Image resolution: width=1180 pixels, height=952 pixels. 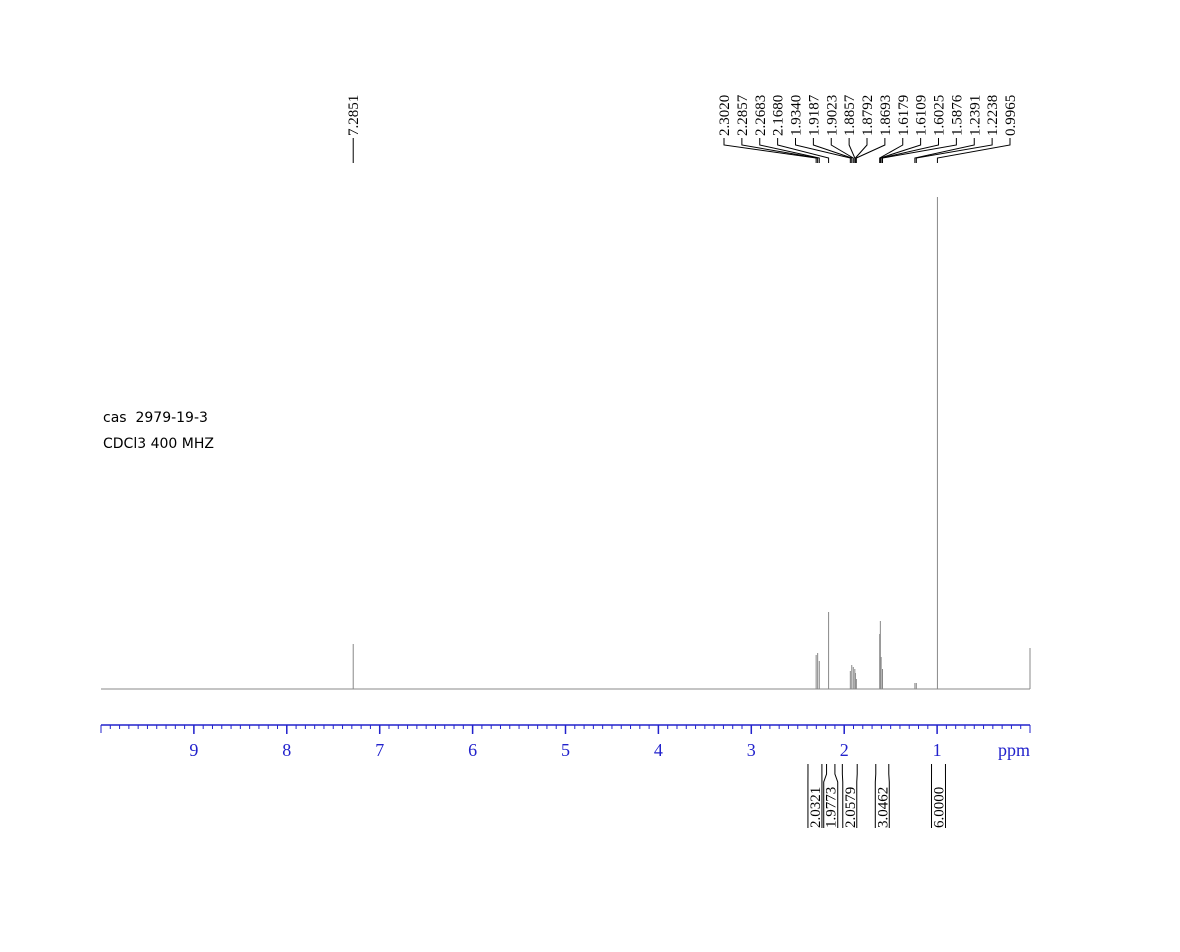 I want to click on peak-label: 1.5876, so click(x=957, y=115).